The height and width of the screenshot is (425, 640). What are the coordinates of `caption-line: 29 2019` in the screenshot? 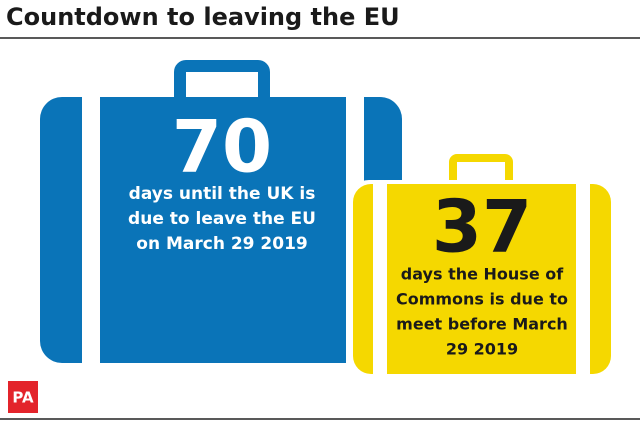 It's located at (482, 349).